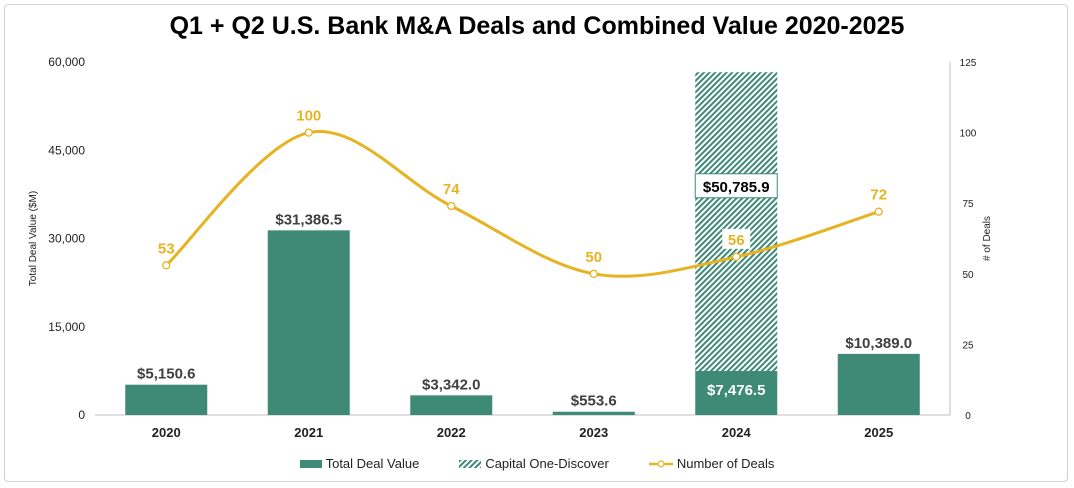  I want to click on bar-data-label: $5,150.6, so click(166, 374).